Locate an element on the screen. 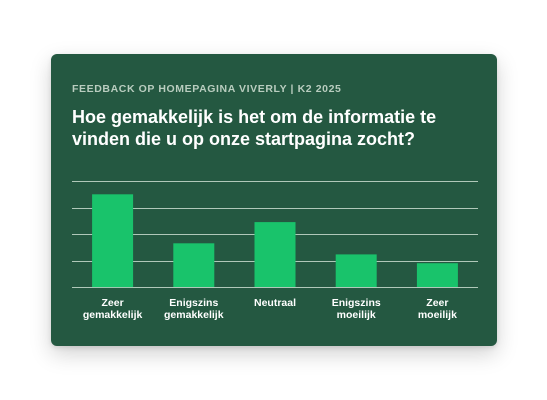  category-label-5: Zeer moeilijk is located at coordinates (437, 309).